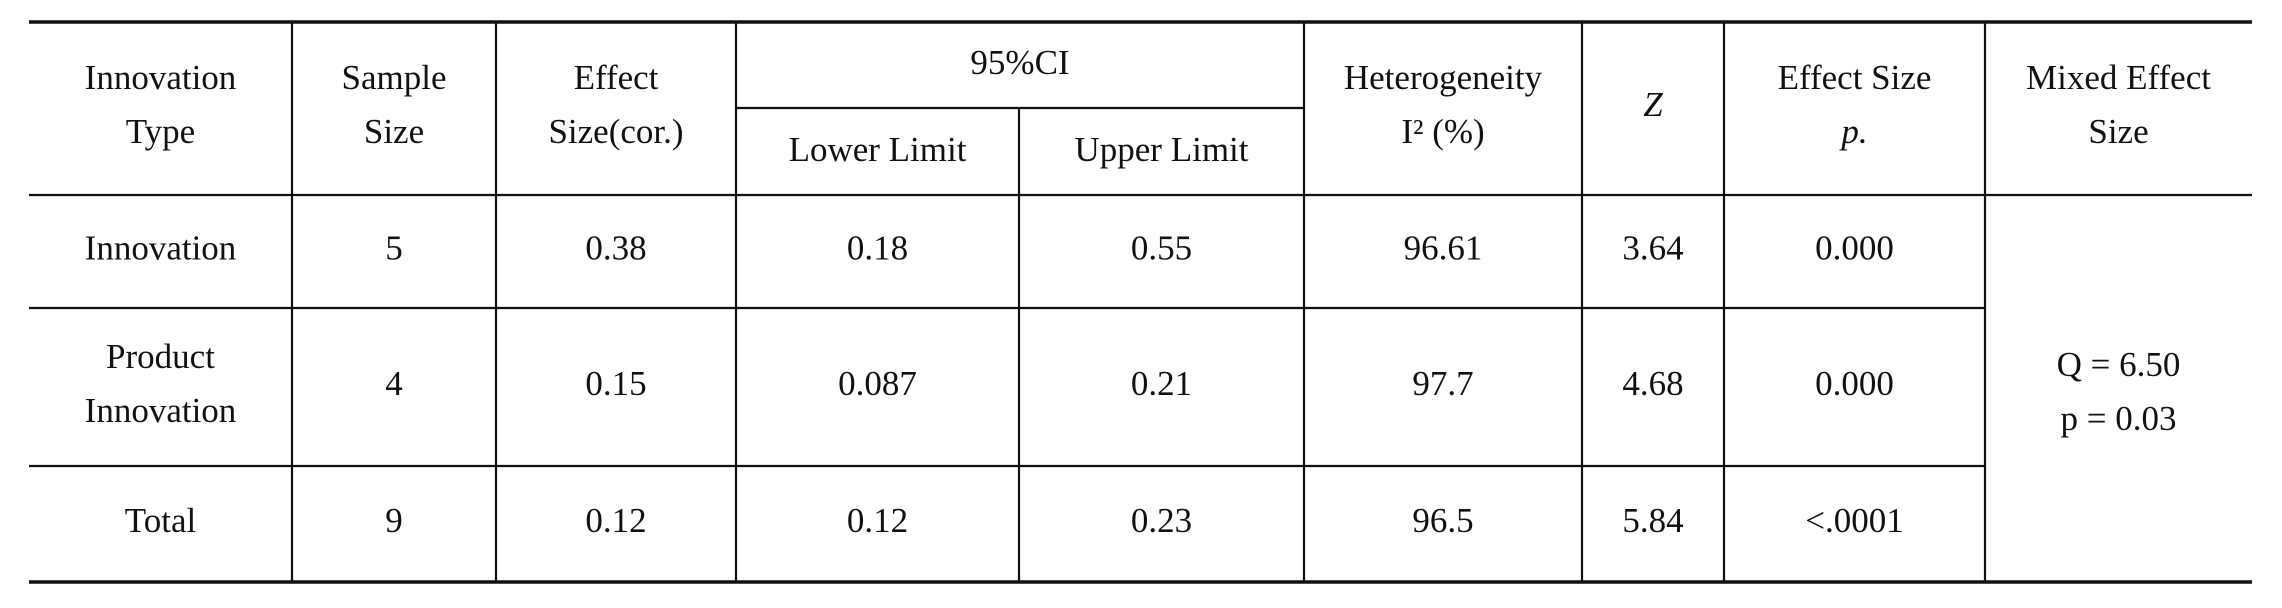 This screenshot has width=2282, height=608. What do you see at coordinates (1161, 383) in the screenshot?
I see `table-cell: 0.21` at bounding box center [1161, 383].